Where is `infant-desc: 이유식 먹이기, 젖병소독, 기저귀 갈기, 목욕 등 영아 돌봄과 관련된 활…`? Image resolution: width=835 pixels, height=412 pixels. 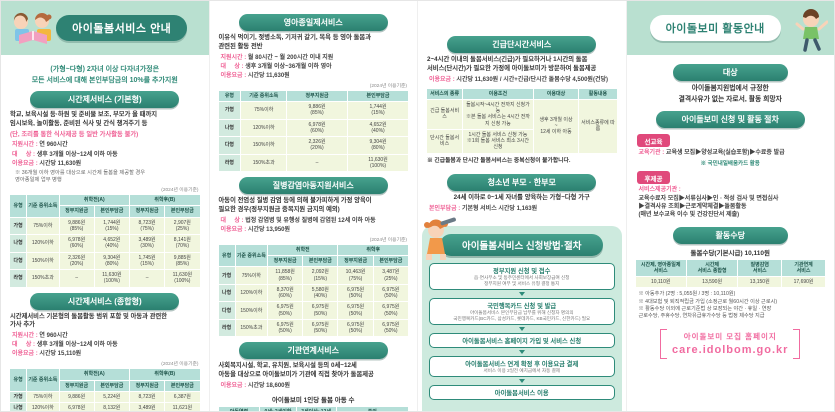 infant-desc: 이유식 먹이기, 젖병소독, 기저귀 갈기, 목욕 등 영아 돌봄과 관련된 활… is located at coordinates (295, 42).